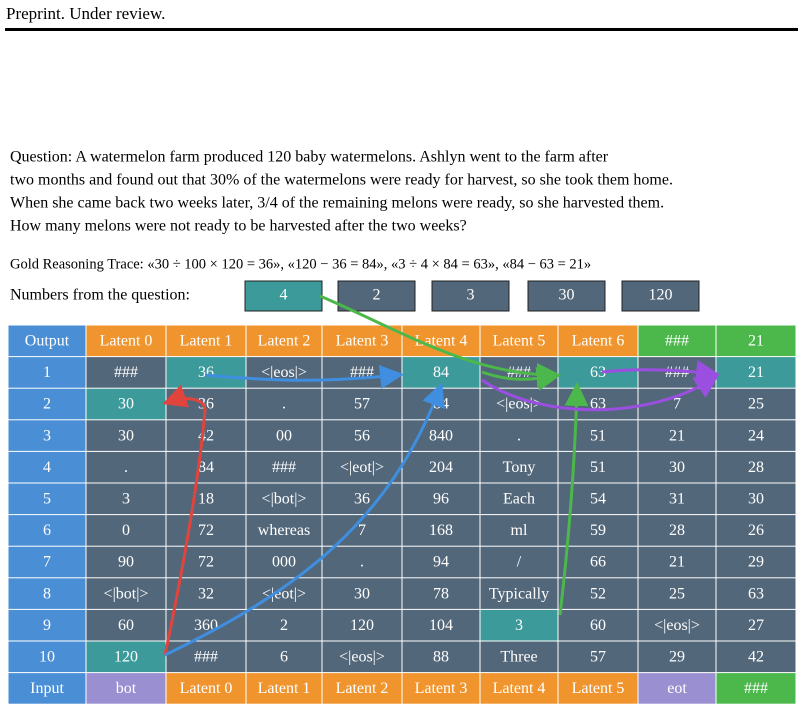 Image resolution: width=804 pixels, height=711 pixels. Describe the element at coordinates (756, 562) in the screenshot. I see `cell-text: 29` at that location.